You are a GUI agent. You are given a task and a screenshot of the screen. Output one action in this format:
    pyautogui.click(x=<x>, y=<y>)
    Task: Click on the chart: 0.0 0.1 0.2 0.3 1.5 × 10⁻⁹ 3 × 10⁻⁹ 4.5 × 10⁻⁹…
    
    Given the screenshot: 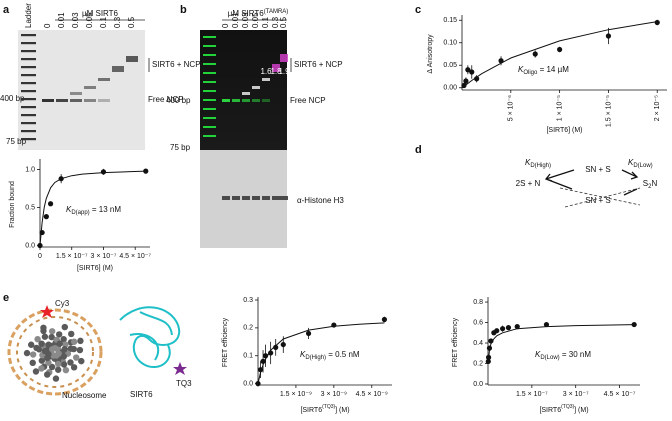 What is the action you would take?
    pyautogui.click(x=307, y=355)
    